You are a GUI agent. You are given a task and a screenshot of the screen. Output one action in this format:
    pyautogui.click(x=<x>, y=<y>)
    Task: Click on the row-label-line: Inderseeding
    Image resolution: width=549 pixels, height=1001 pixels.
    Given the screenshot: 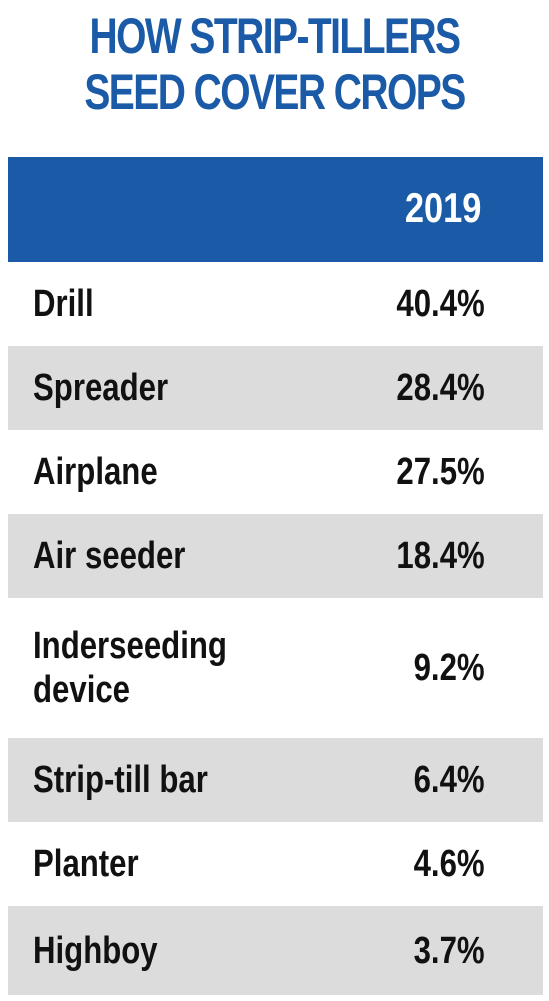 What is the action you would take?
    pyautogui.click(x=130, y=646)
    